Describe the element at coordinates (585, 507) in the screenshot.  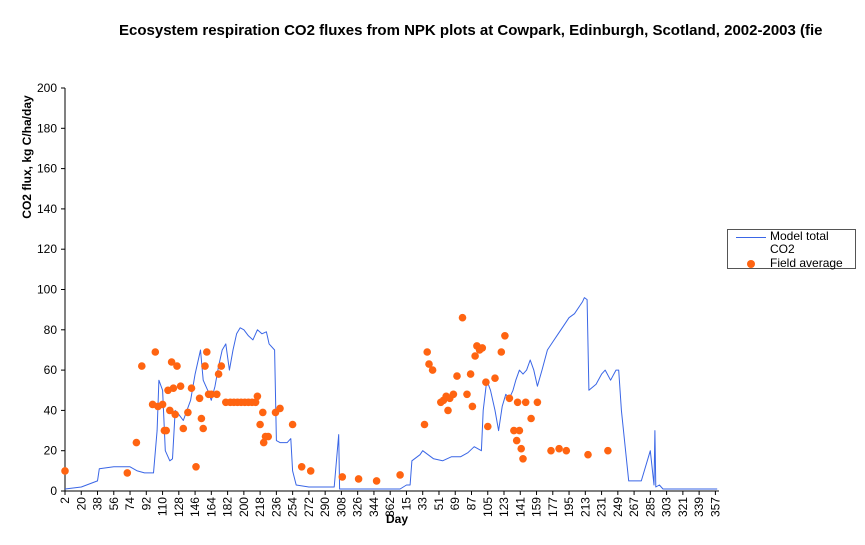
I see `x-tick-label: 213` at that location.